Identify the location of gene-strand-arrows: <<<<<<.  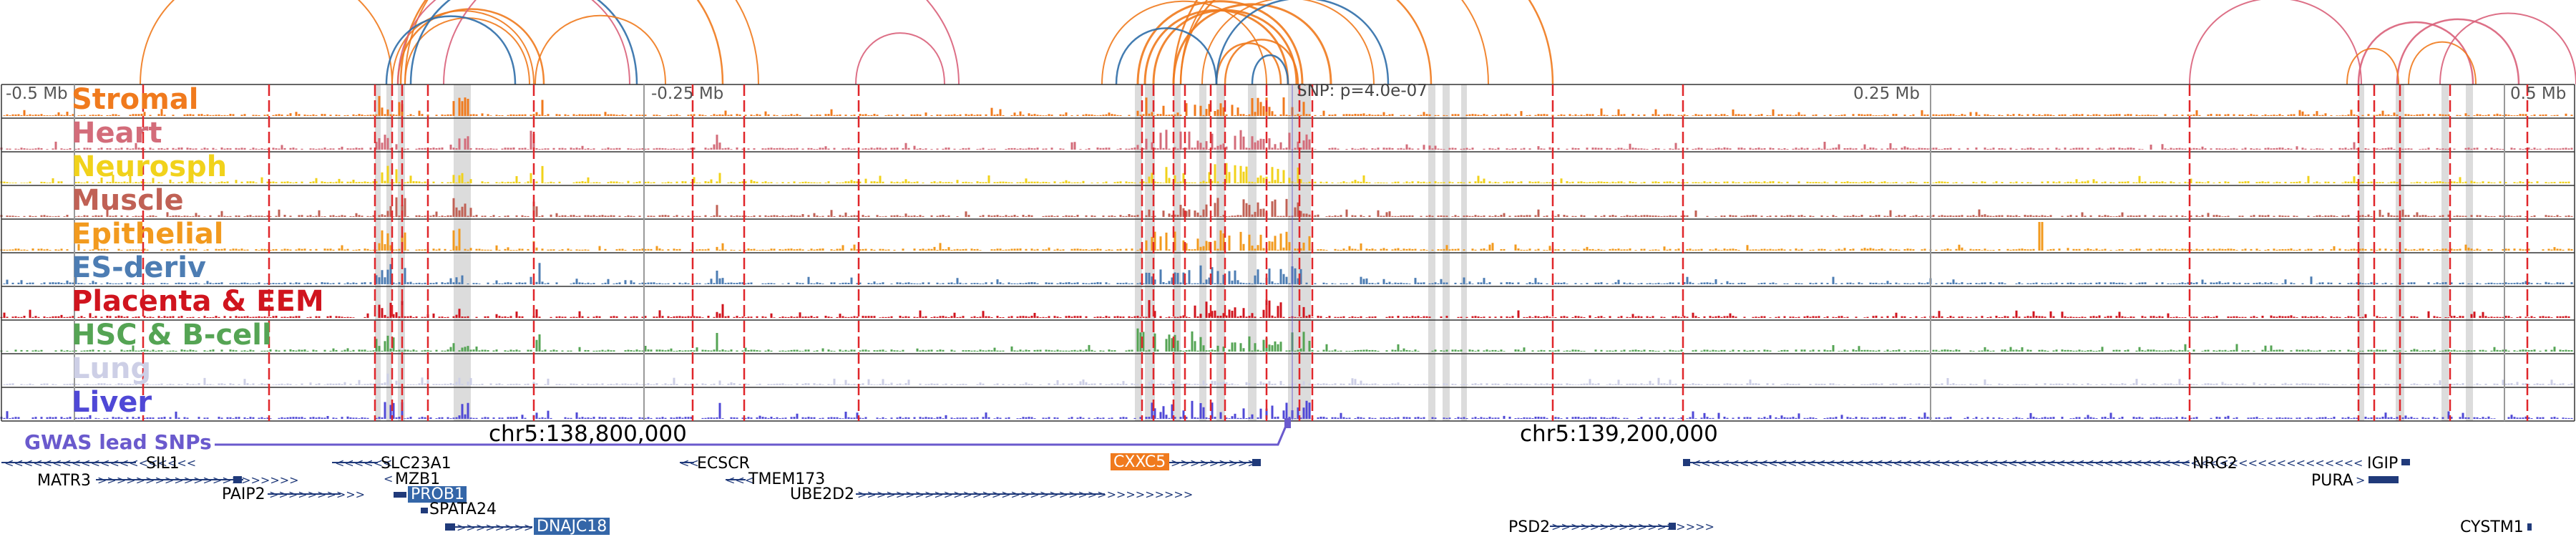
(363, 463).